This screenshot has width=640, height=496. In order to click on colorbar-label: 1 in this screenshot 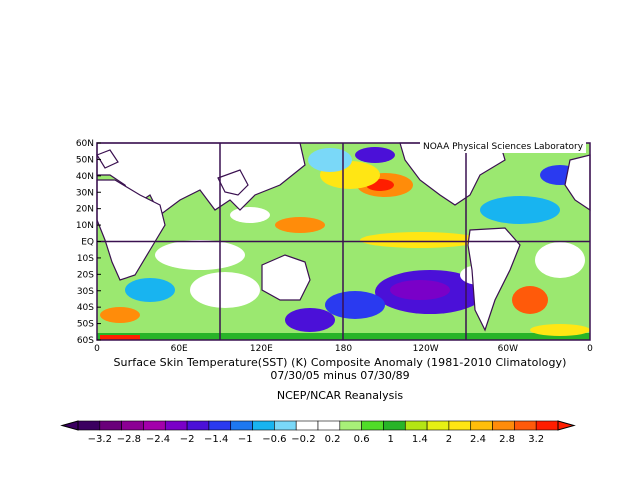, I will do `click(391, 439)`.